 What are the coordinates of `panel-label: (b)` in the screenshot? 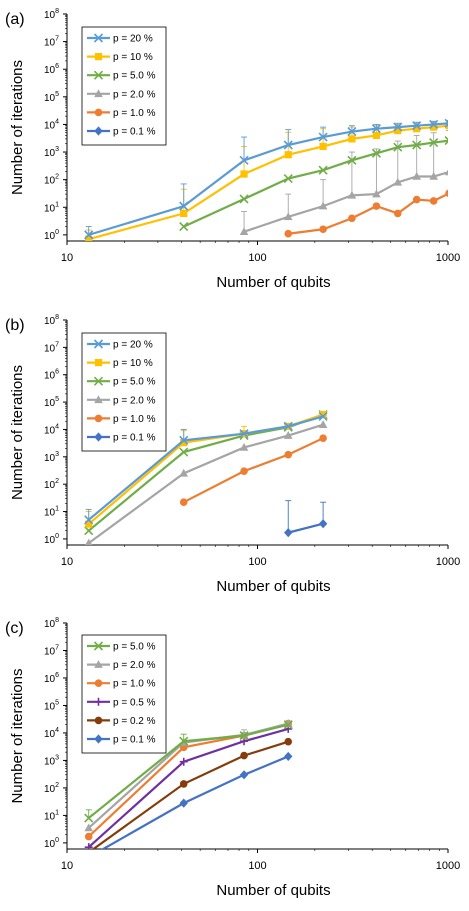 It's located at (15, 325).